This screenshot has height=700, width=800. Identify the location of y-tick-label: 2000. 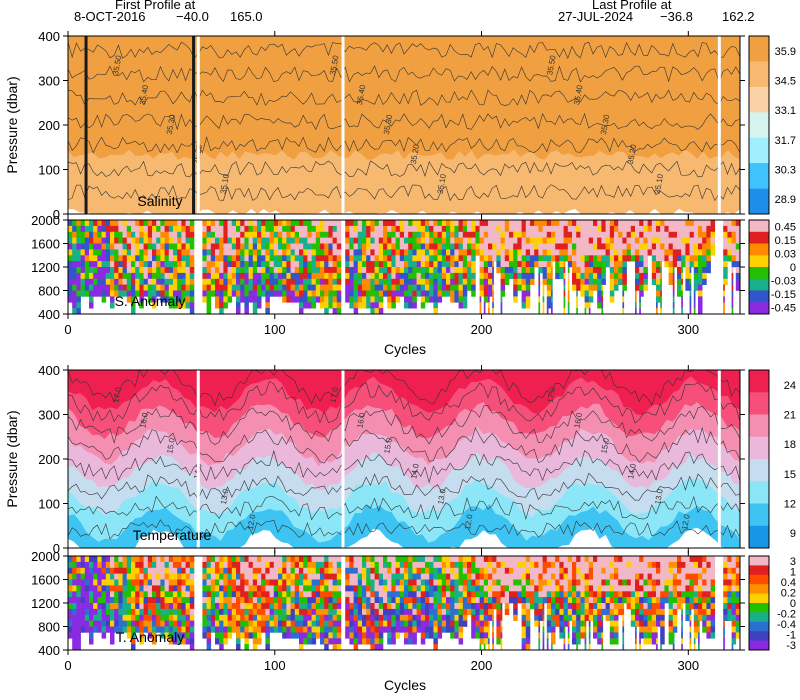
(45, 556).